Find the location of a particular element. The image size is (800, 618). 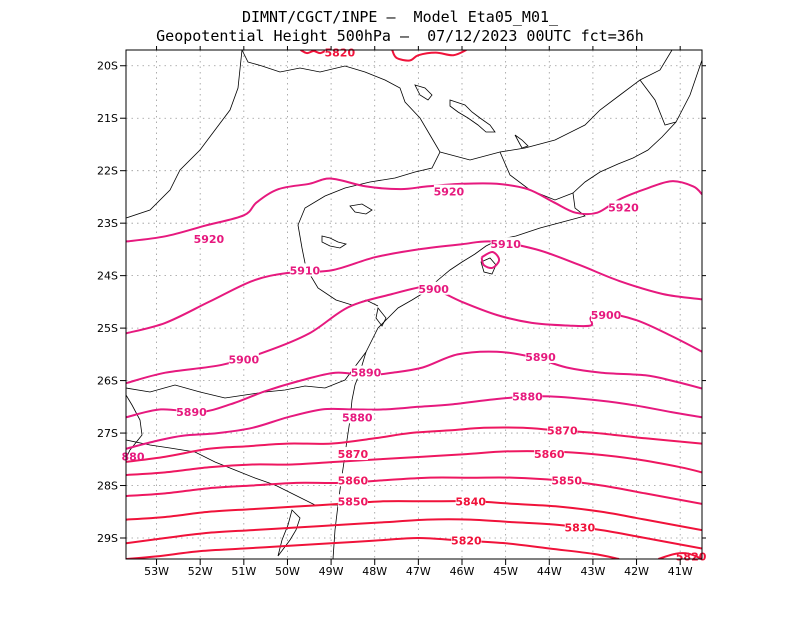

lagoa-dos-patos is located at coordinates (289, 533).